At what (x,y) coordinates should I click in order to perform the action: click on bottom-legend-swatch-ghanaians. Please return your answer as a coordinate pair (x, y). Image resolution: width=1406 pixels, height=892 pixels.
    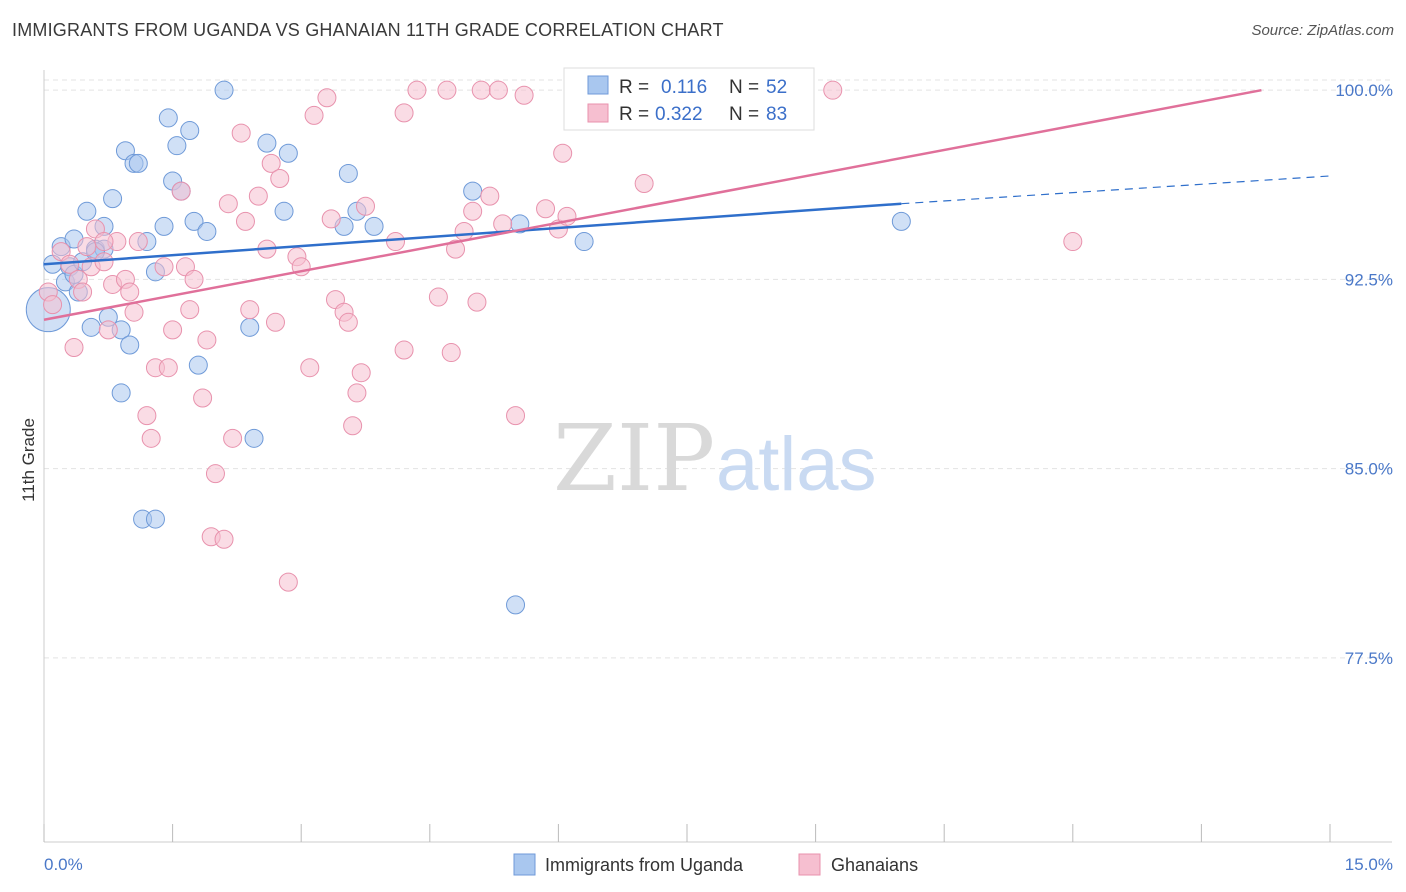
    Looking at the image, I should click on (809, 864).